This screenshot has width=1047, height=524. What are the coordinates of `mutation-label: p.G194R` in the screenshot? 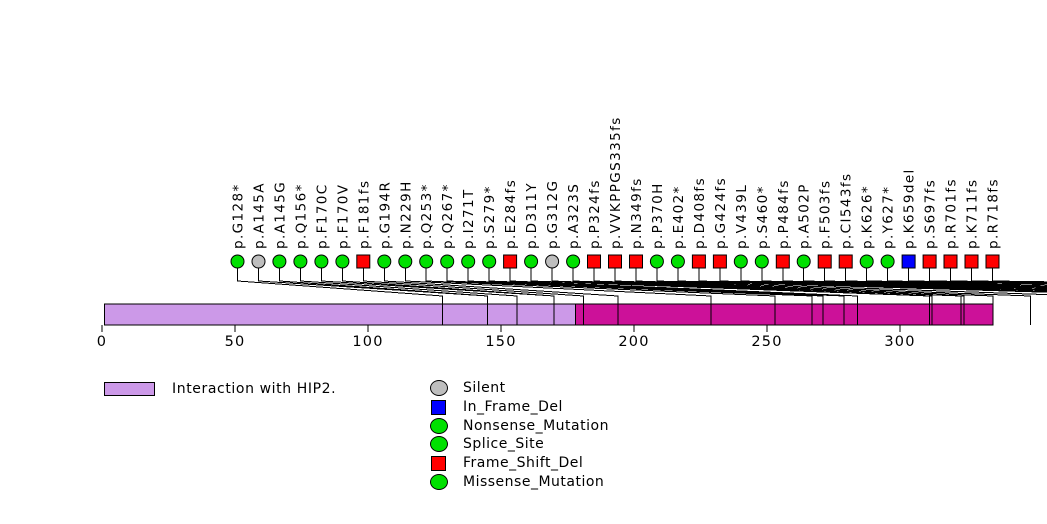 It's located at (385, 215).